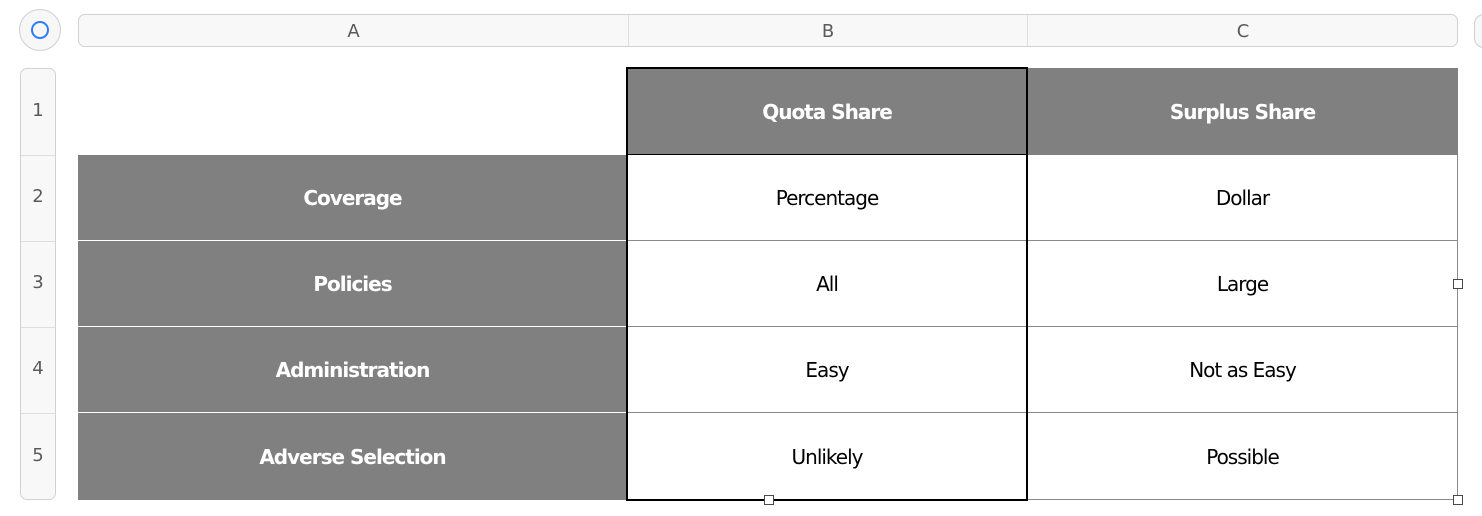 The width and height of the screenshot is (1482, 516). Describe the element at coordinates (353, 31) in the screenshot. I see `column-header-a: A` at that location.